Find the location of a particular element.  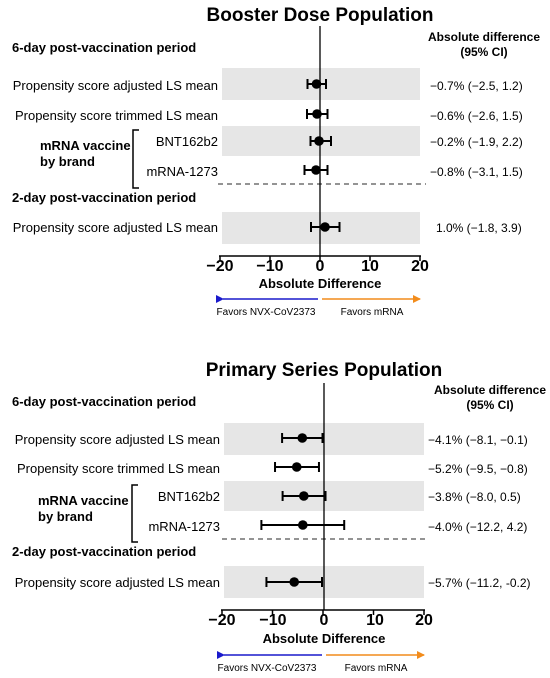

ci-value: −4.1% (−8.1, −0.1) is located at coordinates (478, 440).